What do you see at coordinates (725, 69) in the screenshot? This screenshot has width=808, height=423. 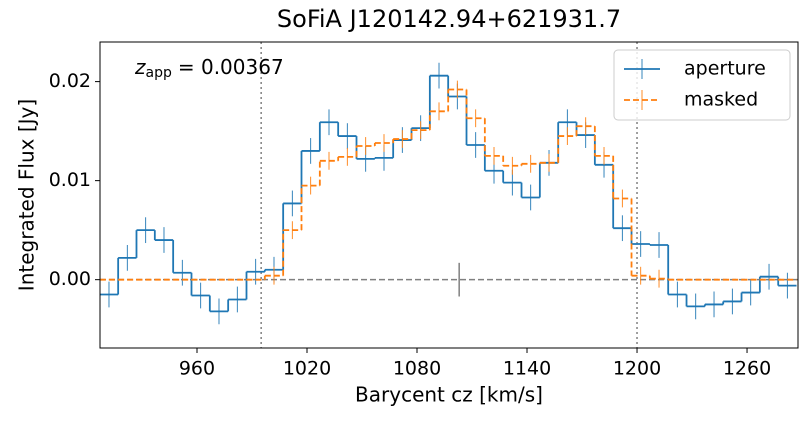 I see `legend-label: aperture` at bounding box center [725, 69].